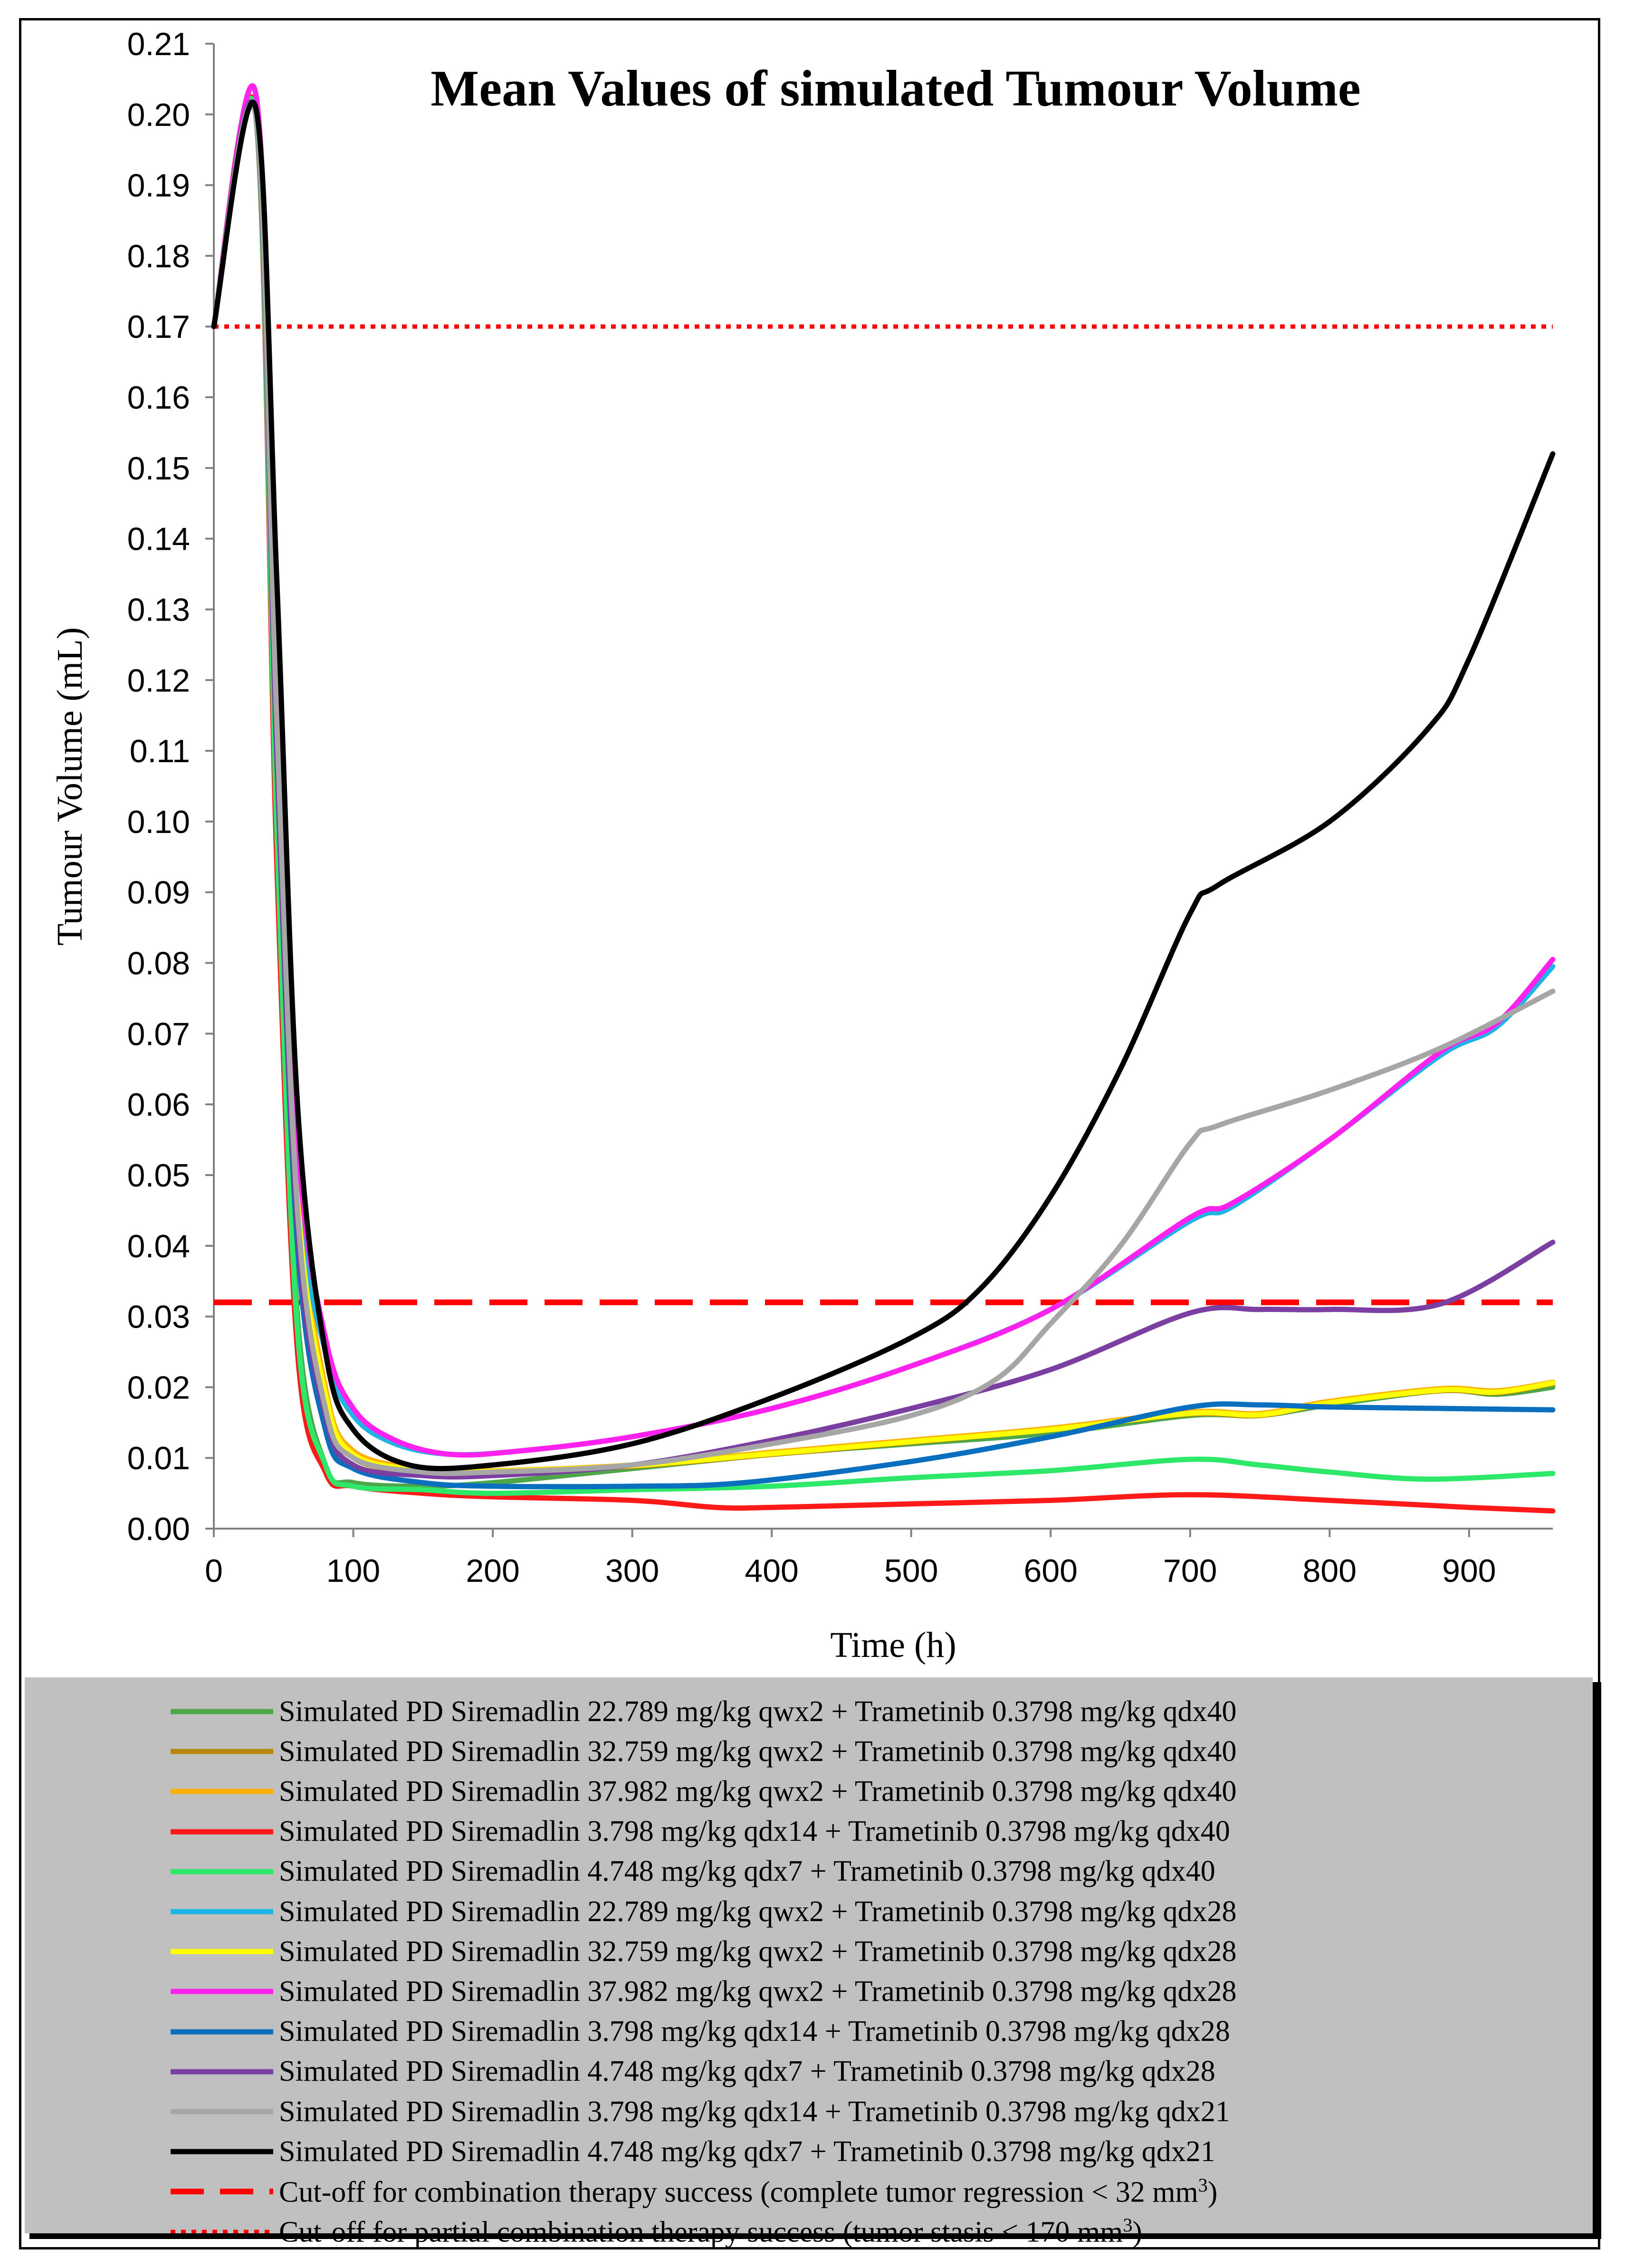 The height and width of the screenshot is (2268, 1625). Describe the element at coordinates (159, 115) in the screenshot. I see `y-tick-label: 0.20` at that location.